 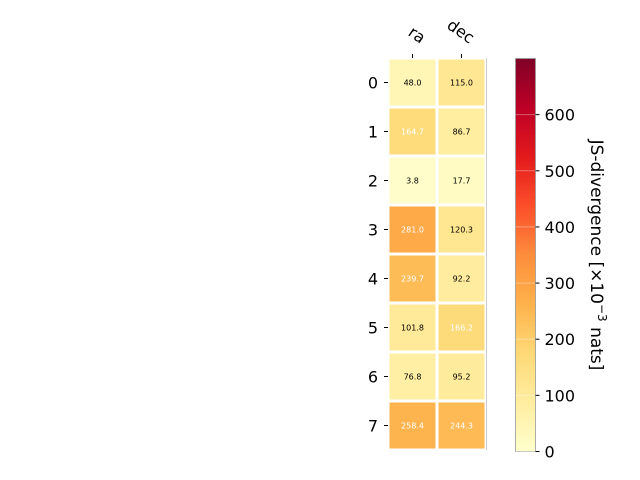 What do you see at coordinates (560, 395) in the screenshot?
I see `colorbar-tick-label-100: 100` at bounding box center [560, 395].